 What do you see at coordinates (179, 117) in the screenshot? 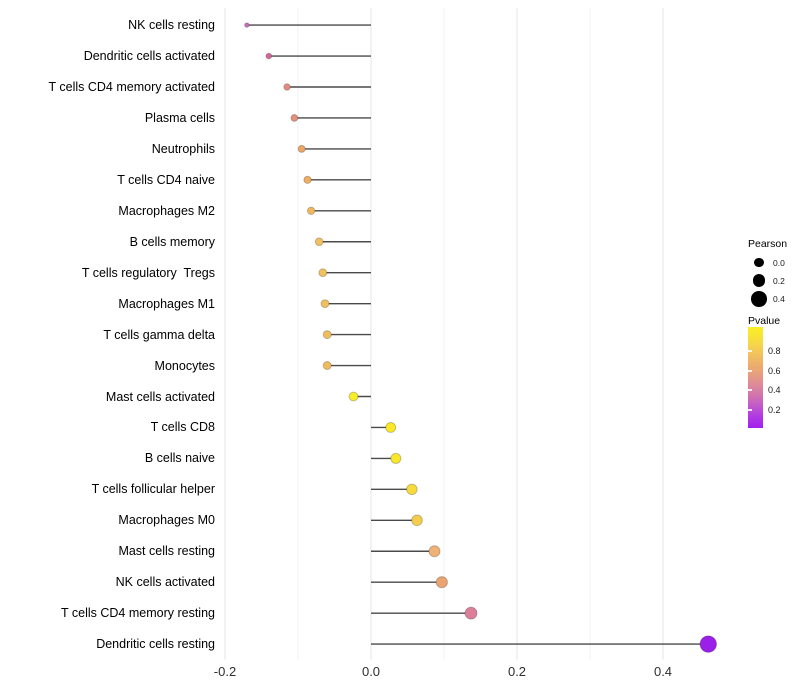
I see `y-axis-label: Plasma cells` at bounding box center [179, 117].